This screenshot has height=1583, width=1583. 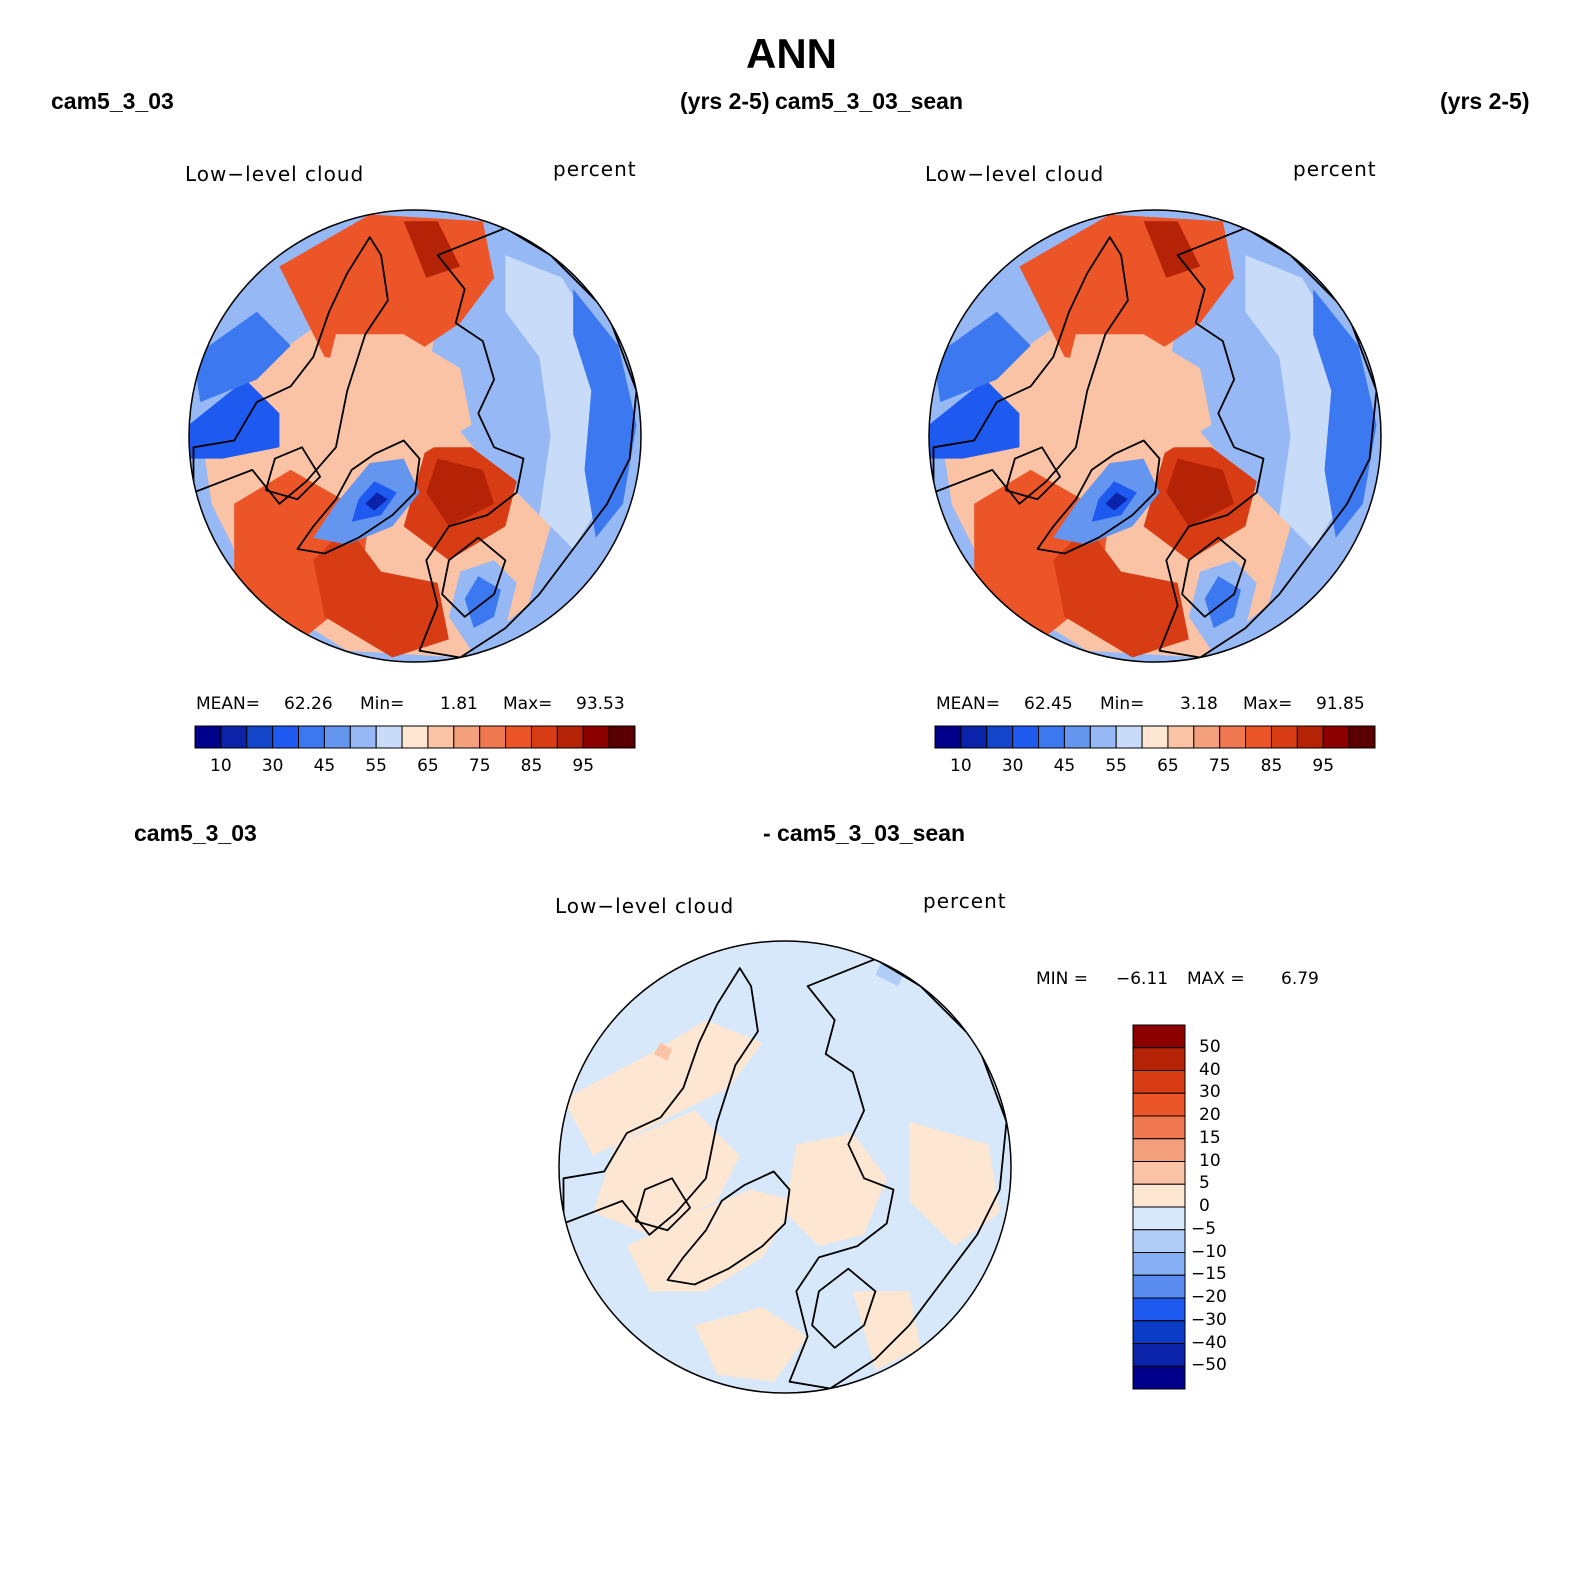 I want to click on panel3-min-label: MIN =, so click(x=1062, y=979).